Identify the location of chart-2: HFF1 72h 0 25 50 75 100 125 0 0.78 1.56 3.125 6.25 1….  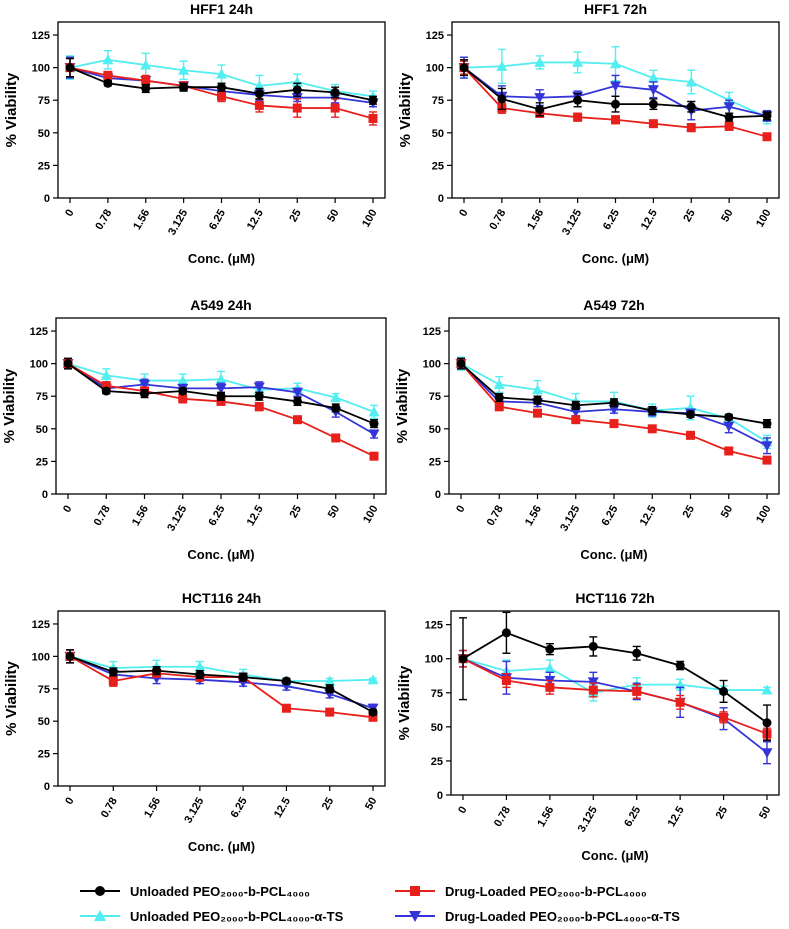
(588, 133).